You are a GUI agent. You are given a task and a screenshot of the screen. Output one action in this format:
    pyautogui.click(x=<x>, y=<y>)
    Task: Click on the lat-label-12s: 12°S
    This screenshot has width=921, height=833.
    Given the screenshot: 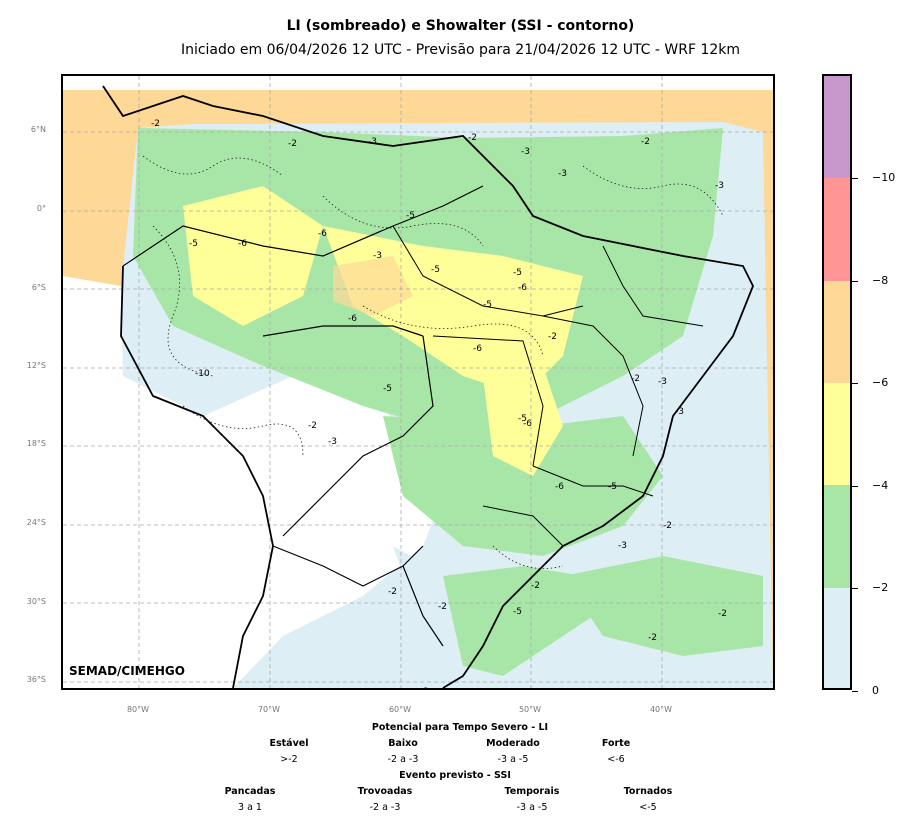 What is the action you would take?
    pyautogui.click(x=36, y=365)
    